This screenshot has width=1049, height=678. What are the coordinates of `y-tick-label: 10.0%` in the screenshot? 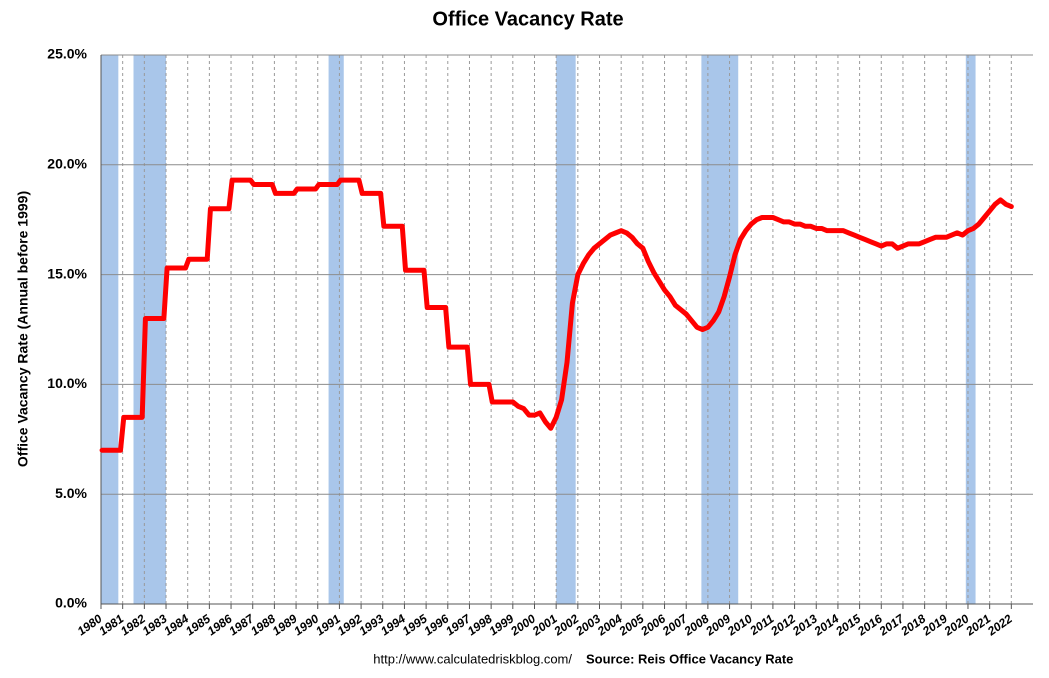 It's located at (67, 383).